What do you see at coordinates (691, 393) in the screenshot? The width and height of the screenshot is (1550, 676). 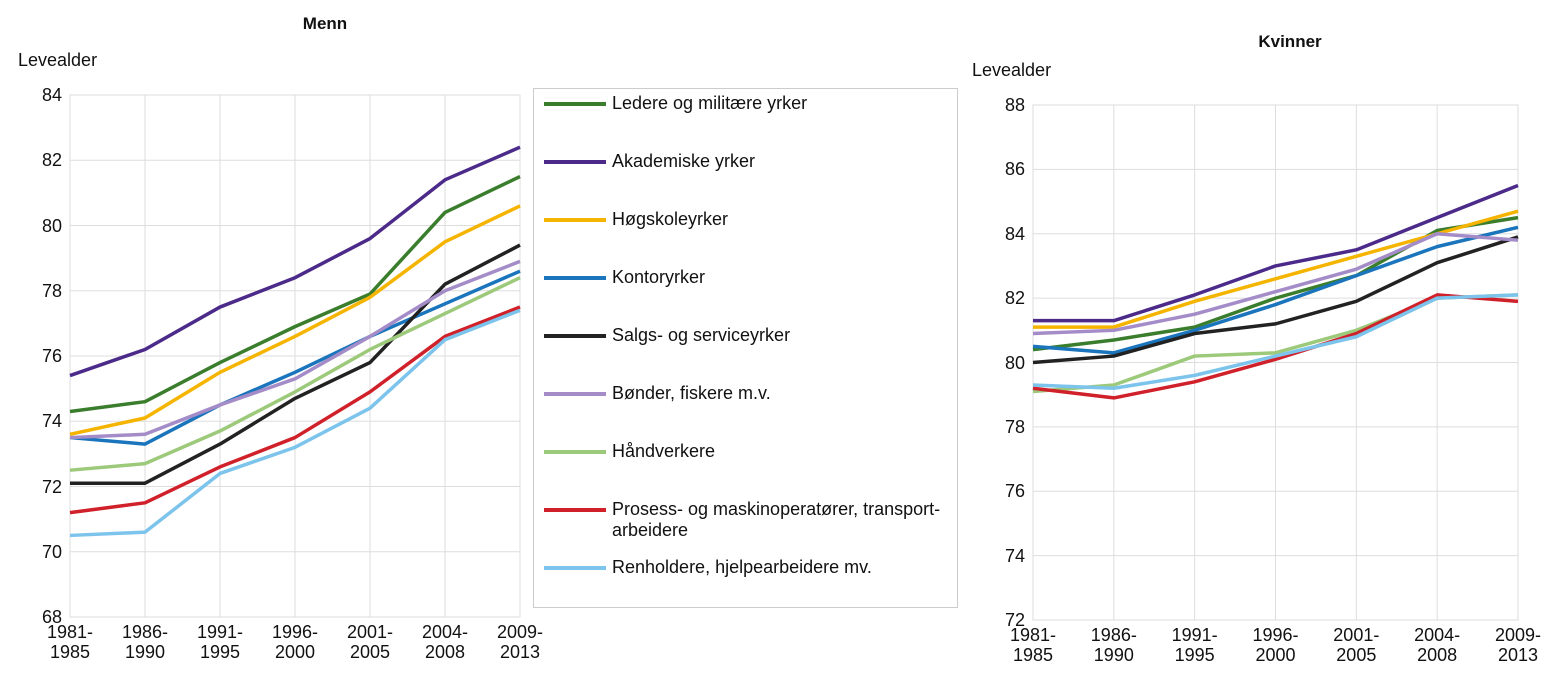 I see `legend-label: Bønder, fiskere m.v.` at bounding box center [691, 393].